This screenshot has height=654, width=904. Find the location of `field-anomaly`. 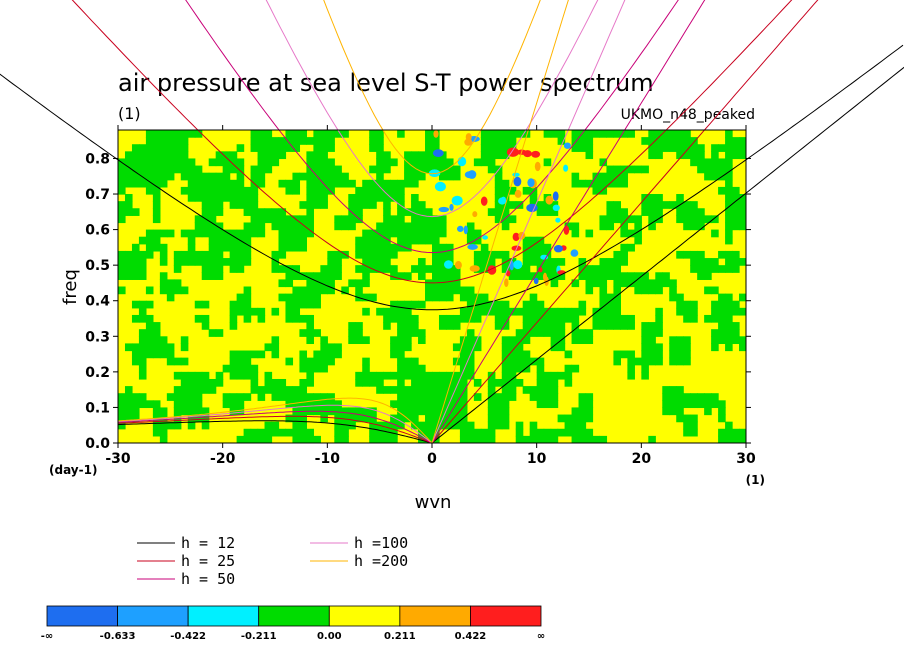

field-anomaly is located at coordinates (457, 200).